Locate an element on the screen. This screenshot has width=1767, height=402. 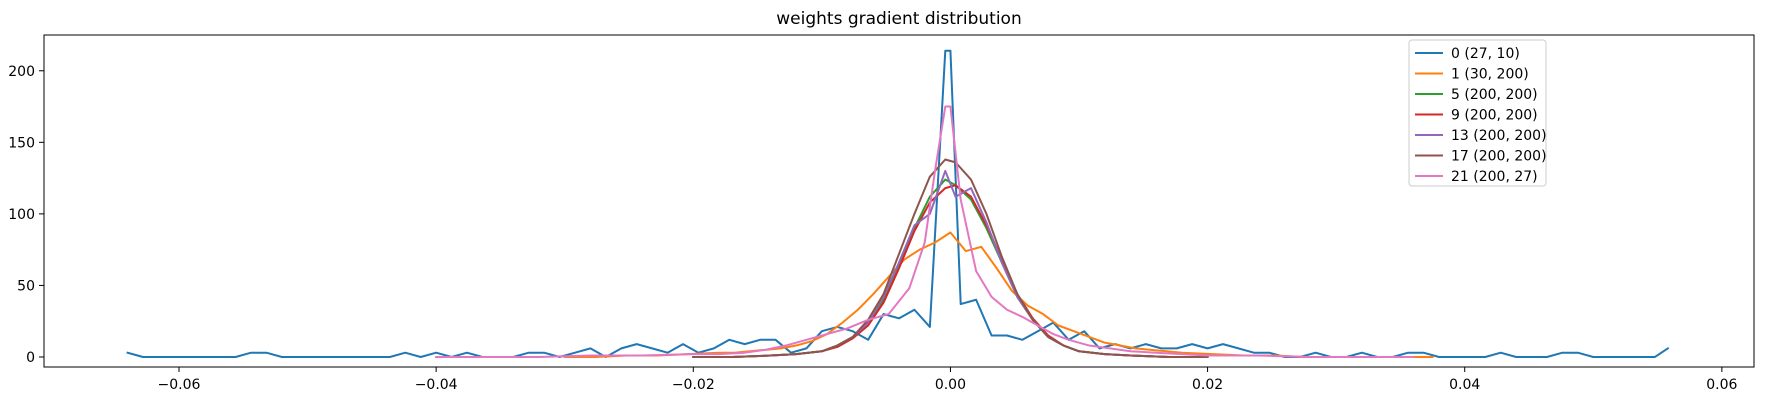
chart-title: weights gradient distribution is located at coordinates (898, 19).